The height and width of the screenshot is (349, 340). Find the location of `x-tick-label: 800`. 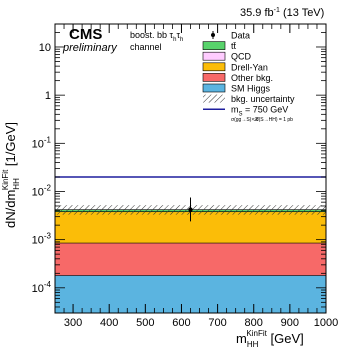

x-tick-label: 800 is located at coordinates (254, 323).